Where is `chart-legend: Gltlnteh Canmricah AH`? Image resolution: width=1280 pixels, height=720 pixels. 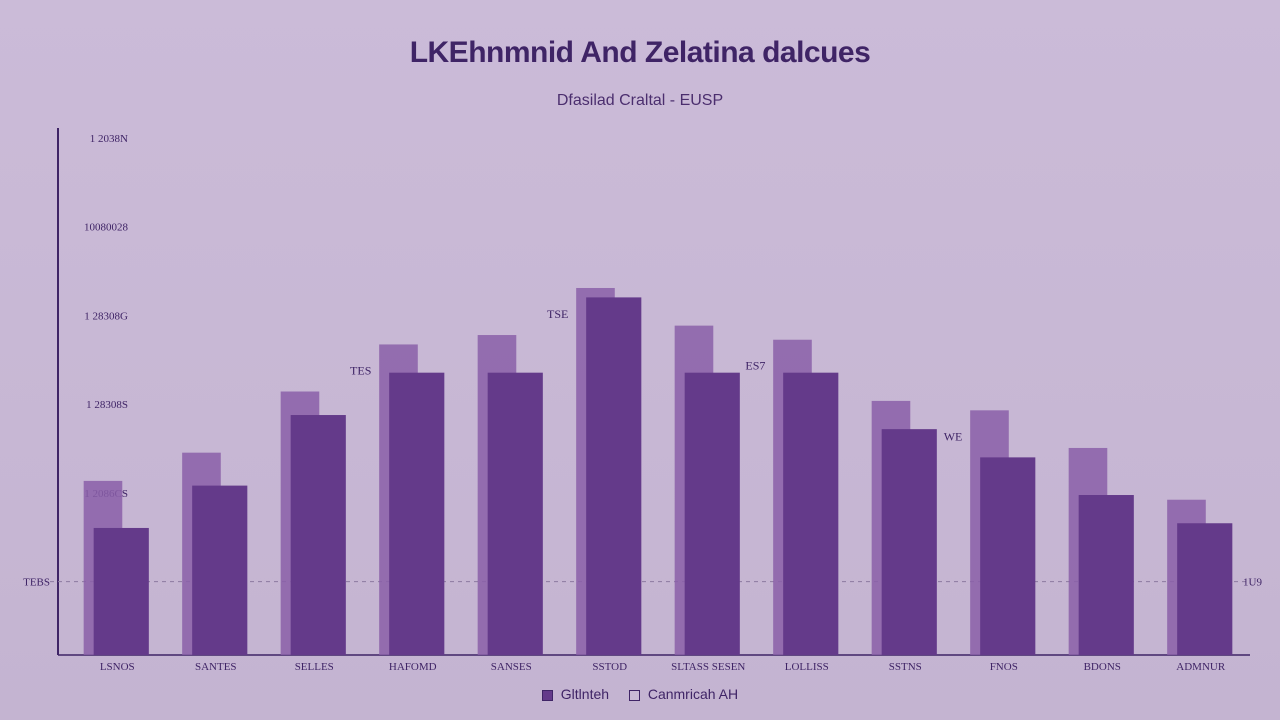 chart-legend: Gltlnteh Canmricah AH is located at coordinates (640, 694).